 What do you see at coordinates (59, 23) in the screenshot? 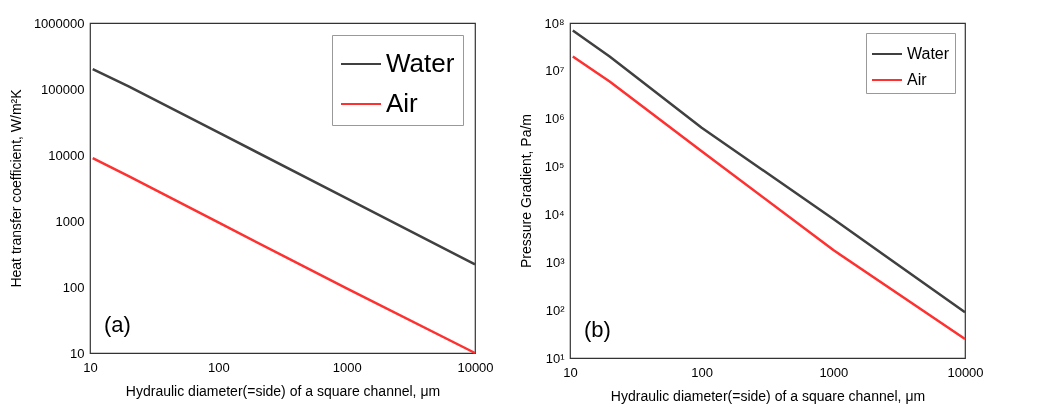
I see `y-tick-label: 1000000` at bounding box center [59, 23].